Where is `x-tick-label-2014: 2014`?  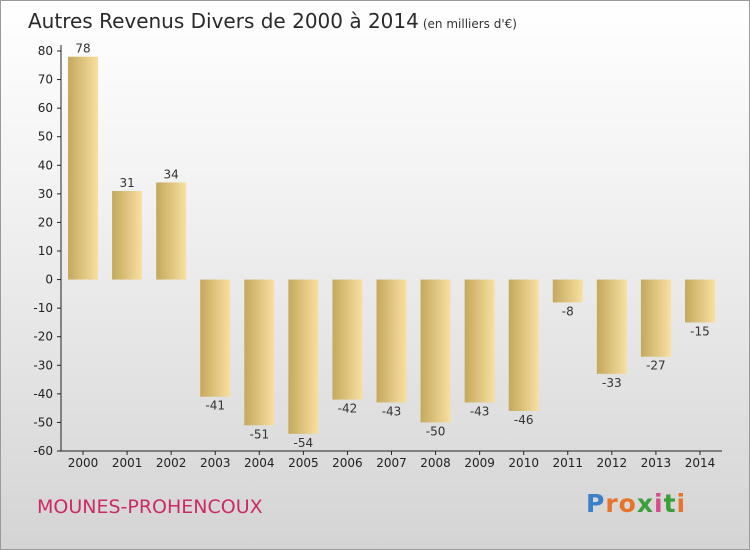
x-tick-label-2014: 2014 is located at coordinates (700, 463).